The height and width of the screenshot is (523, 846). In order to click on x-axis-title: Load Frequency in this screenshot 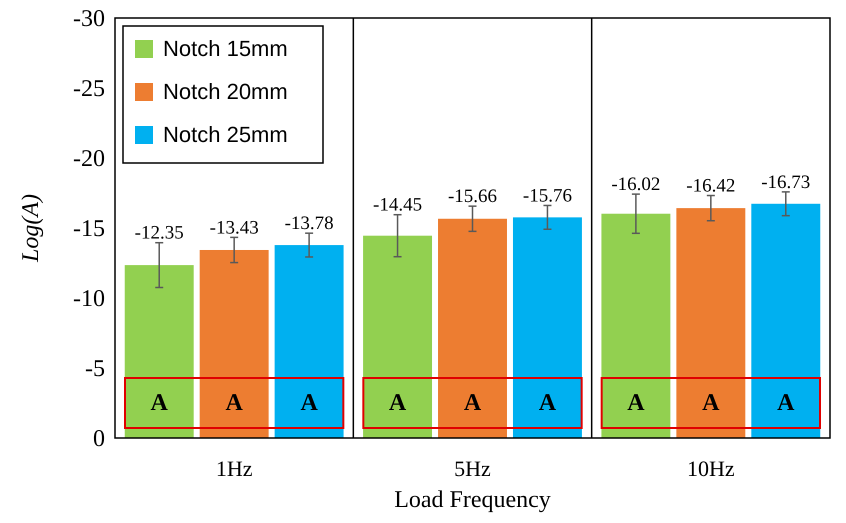, I will do `click(472, 500)`.